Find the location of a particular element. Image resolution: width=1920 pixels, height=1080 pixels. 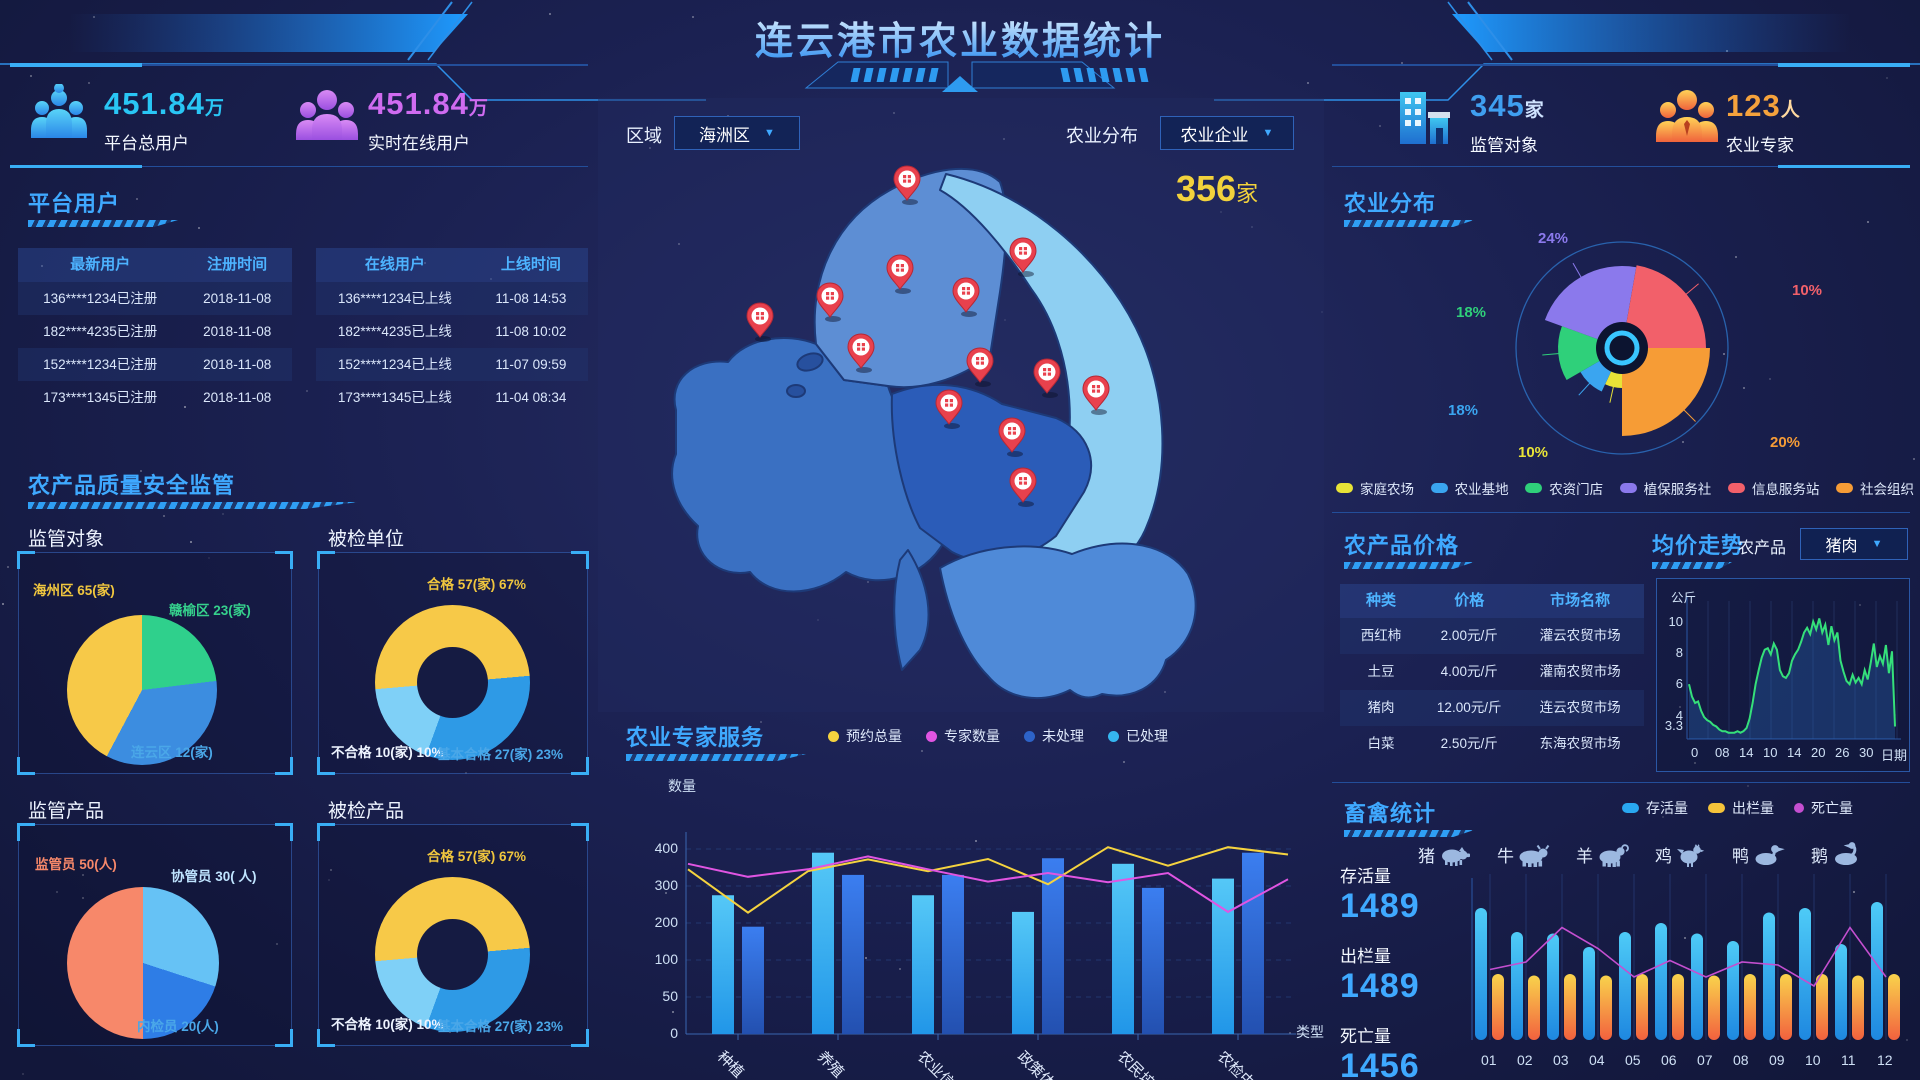

x-tick-label: 08 is located at coordinates (1722, 752).